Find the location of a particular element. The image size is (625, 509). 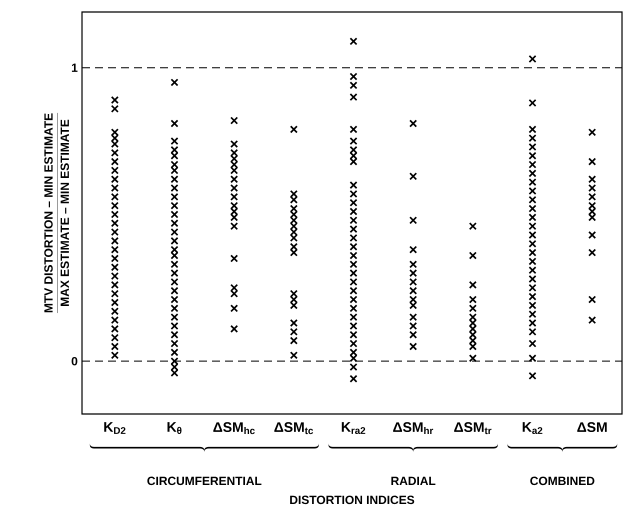

text: DISTORTION INDICES is located at coordinates (352, 500).